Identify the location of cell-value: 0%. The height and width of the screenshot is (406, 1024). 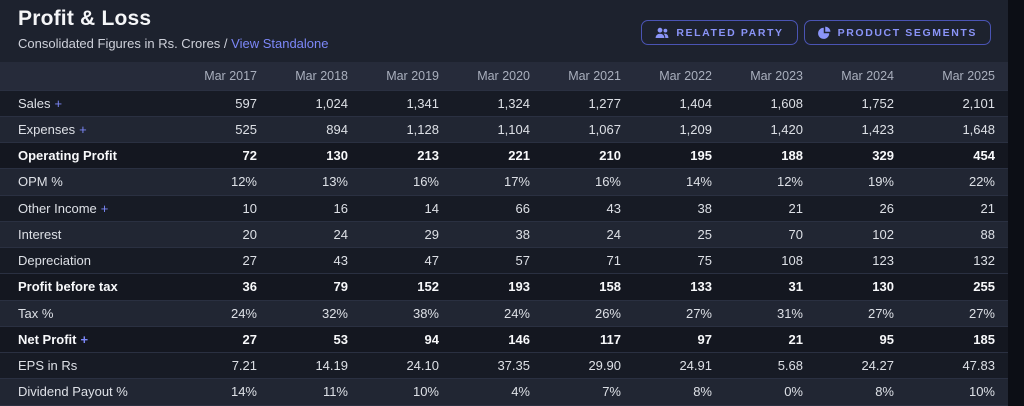
(757, 392).